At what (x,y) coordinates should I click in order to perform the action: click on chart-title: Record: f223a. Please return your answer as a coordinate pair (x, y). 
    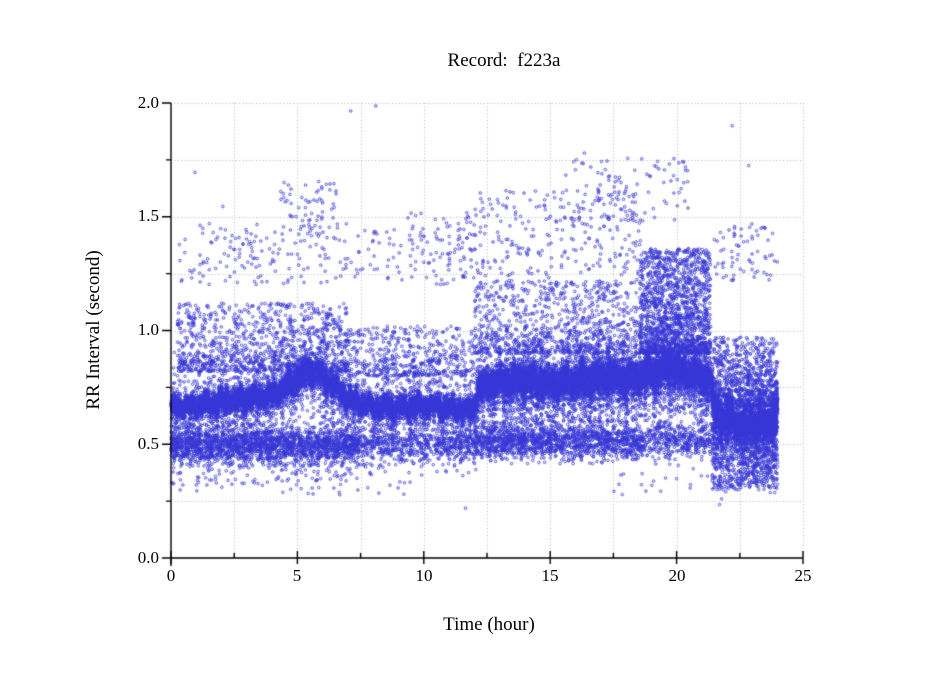
    Looking at the image, I should click on (504, 60).